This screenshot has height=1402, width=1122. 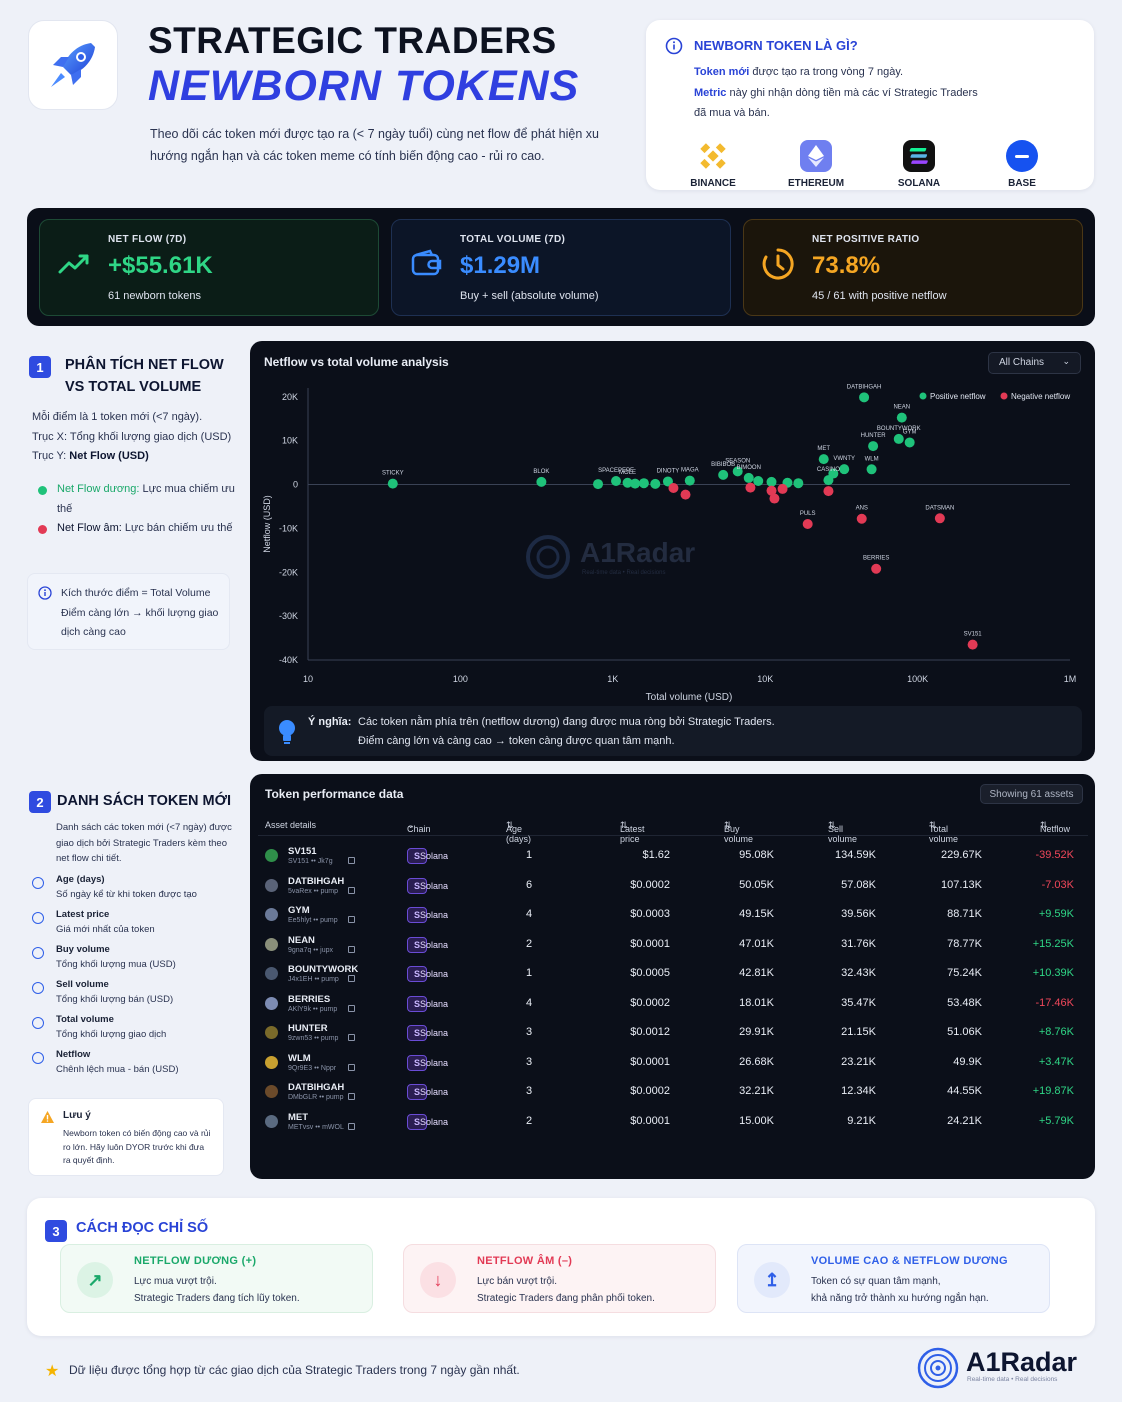 What do you see at coordinates (656, 855) in the screenshot?
I see `price-cell: $1.62` at bounding box center [656, 855].